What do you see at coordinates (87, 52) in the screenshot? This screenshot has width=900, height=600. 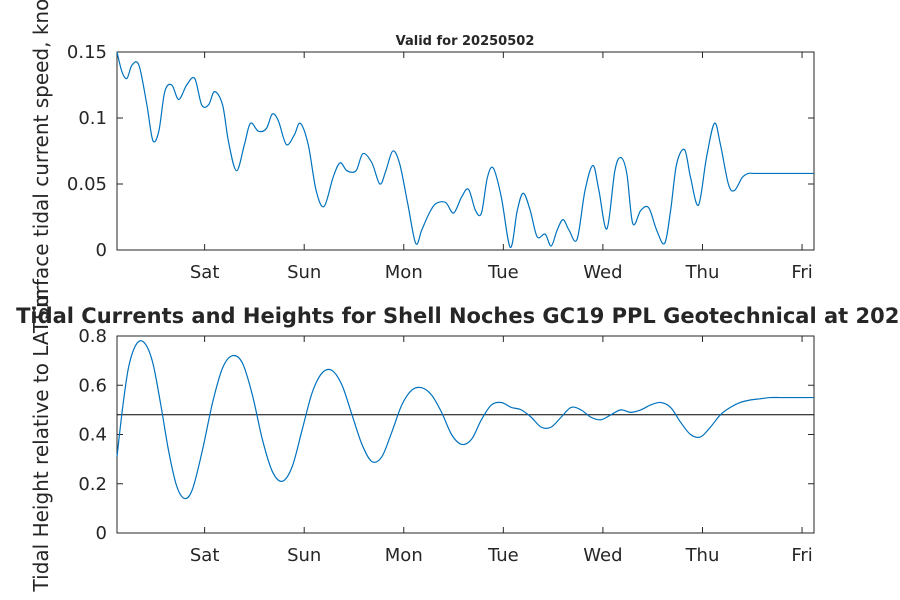 I see `y-tick-label: 0.15` at bounding box center [87, 52].